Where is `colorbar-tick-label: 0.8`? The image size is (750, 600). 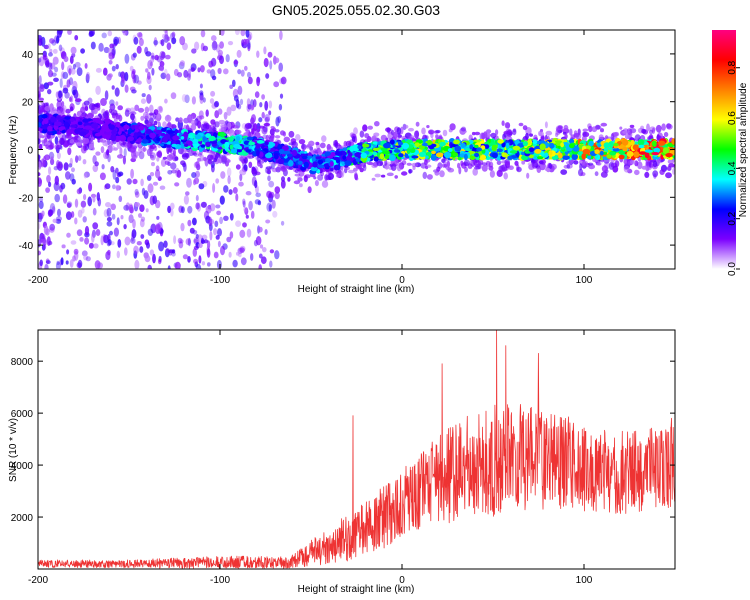 colorbar-tick-label: 0.8 is located at coordinates (732, 67).